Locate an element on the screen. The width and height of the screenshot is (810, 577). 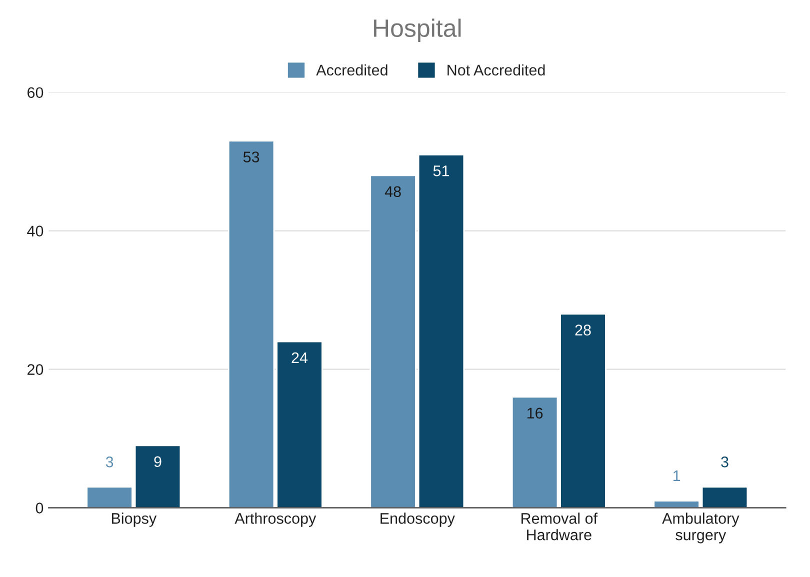
data-label: 1 is located at coordinates (676, 476).